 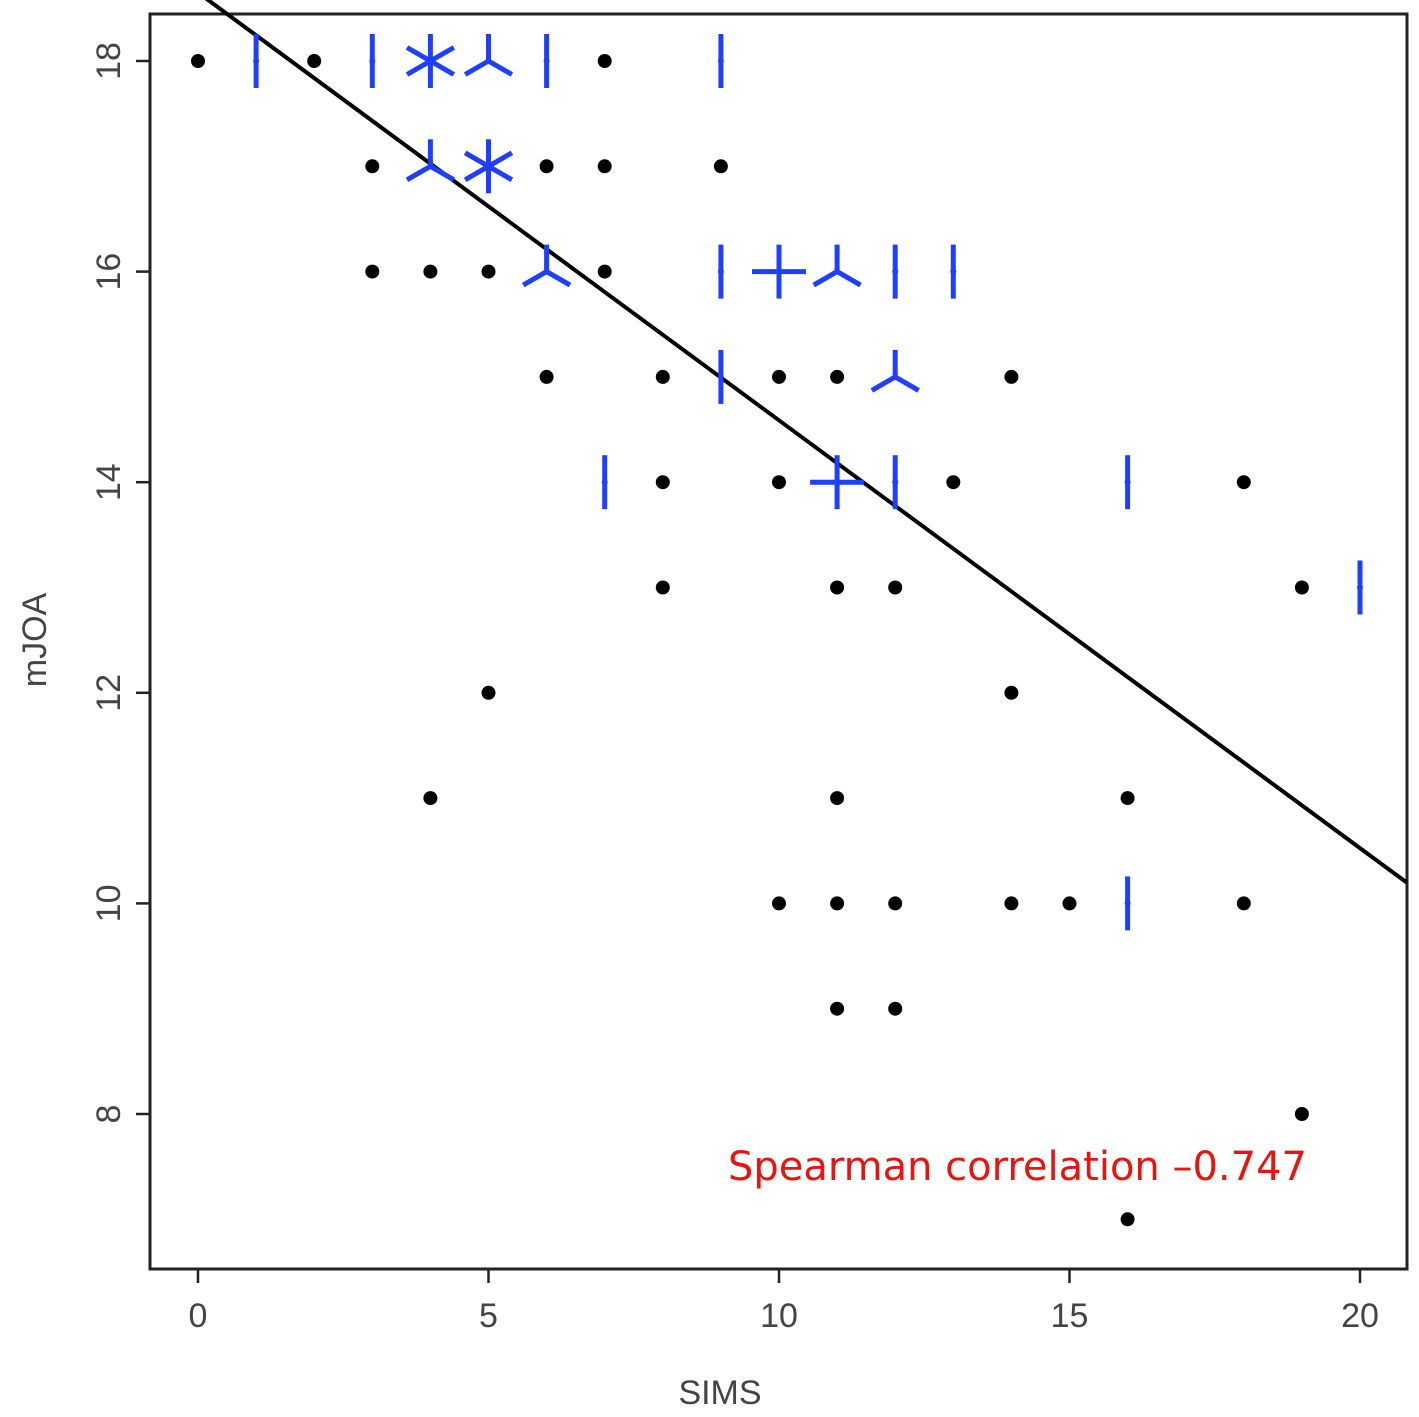 What do you see at coordinates (109, 61) in the screenshot?
I see `y-tick-label: 18` at bounding box center [109, 61].